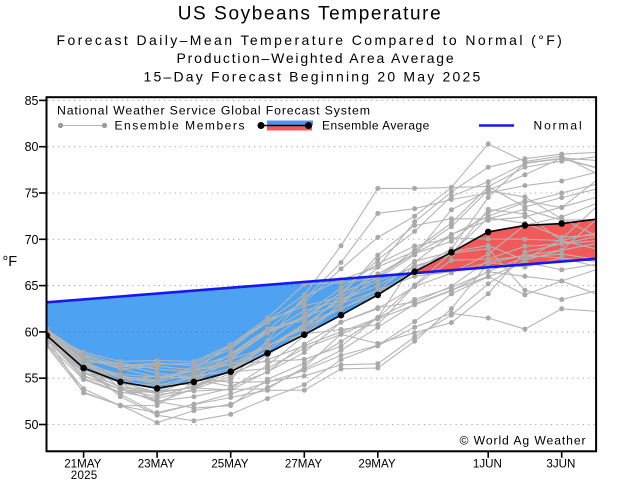 This screenshot has height=486, width=617. What do you see at coordinates (181, 126) in the screenshot?
I see `svg-text: Ensemble Members` at bounding box center [181, 126].